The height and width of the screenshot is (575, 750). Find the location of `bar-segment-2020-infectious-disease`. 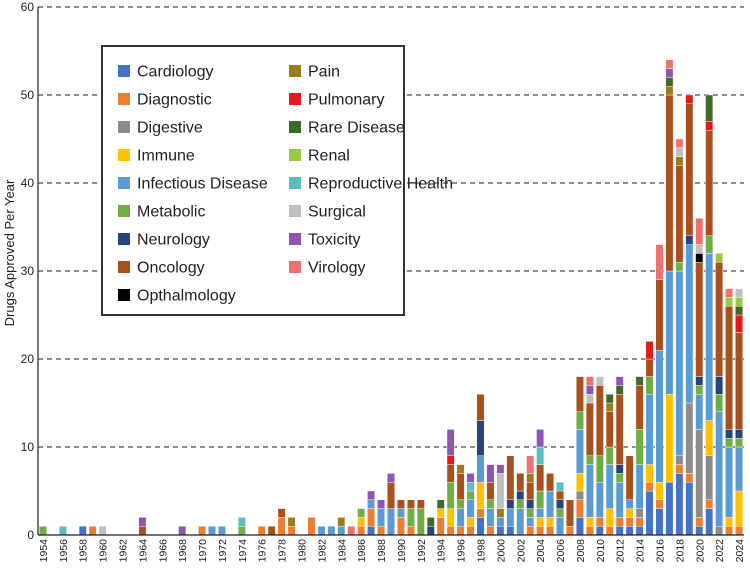

bar-segment-2020-infectious-disease is located at coordinates (699, 412).